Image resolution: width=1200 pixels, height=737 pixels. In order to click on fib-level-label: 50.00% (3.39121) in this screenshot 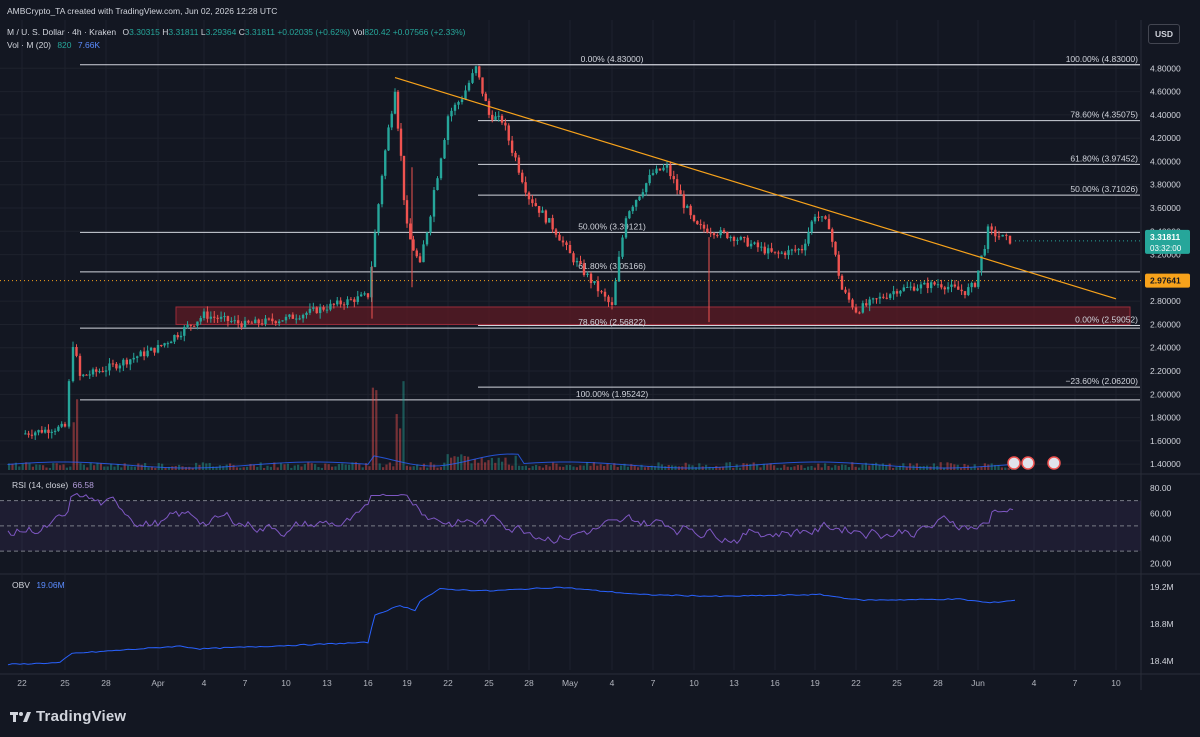, I will do `click(612, 226)`.